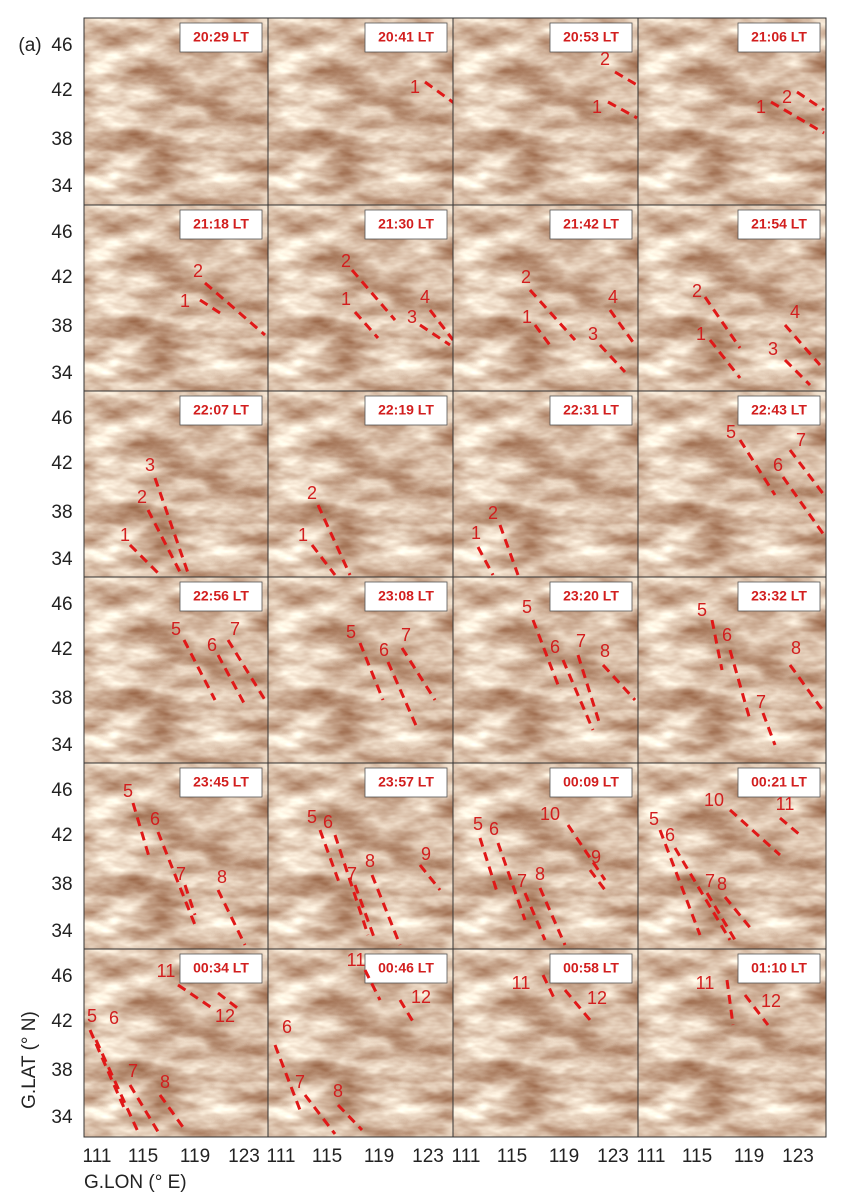  Describe the element at coordinates (749, 1156) in the screenshot. I see `lon-tick-label: 119` at that location.